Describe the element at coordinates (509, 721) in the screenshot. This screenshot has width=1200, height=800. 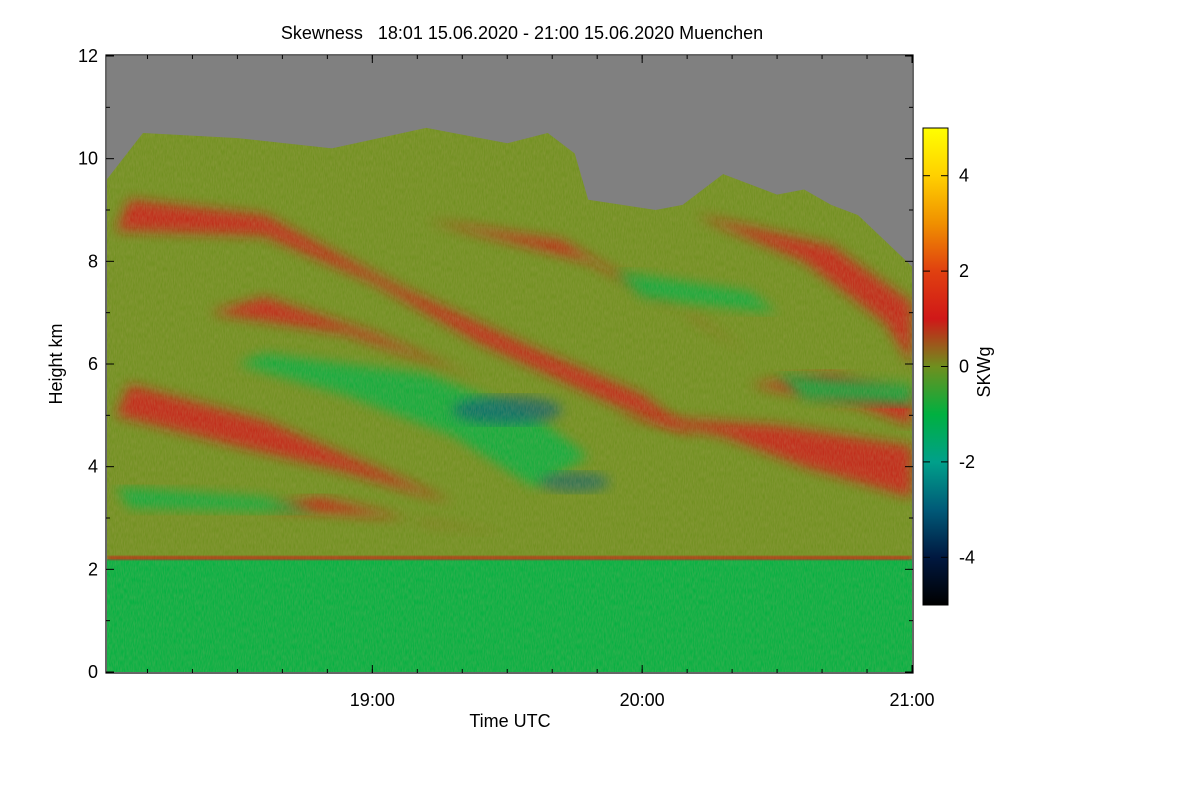
I see `x-axis-label: Time UTC` at that location.